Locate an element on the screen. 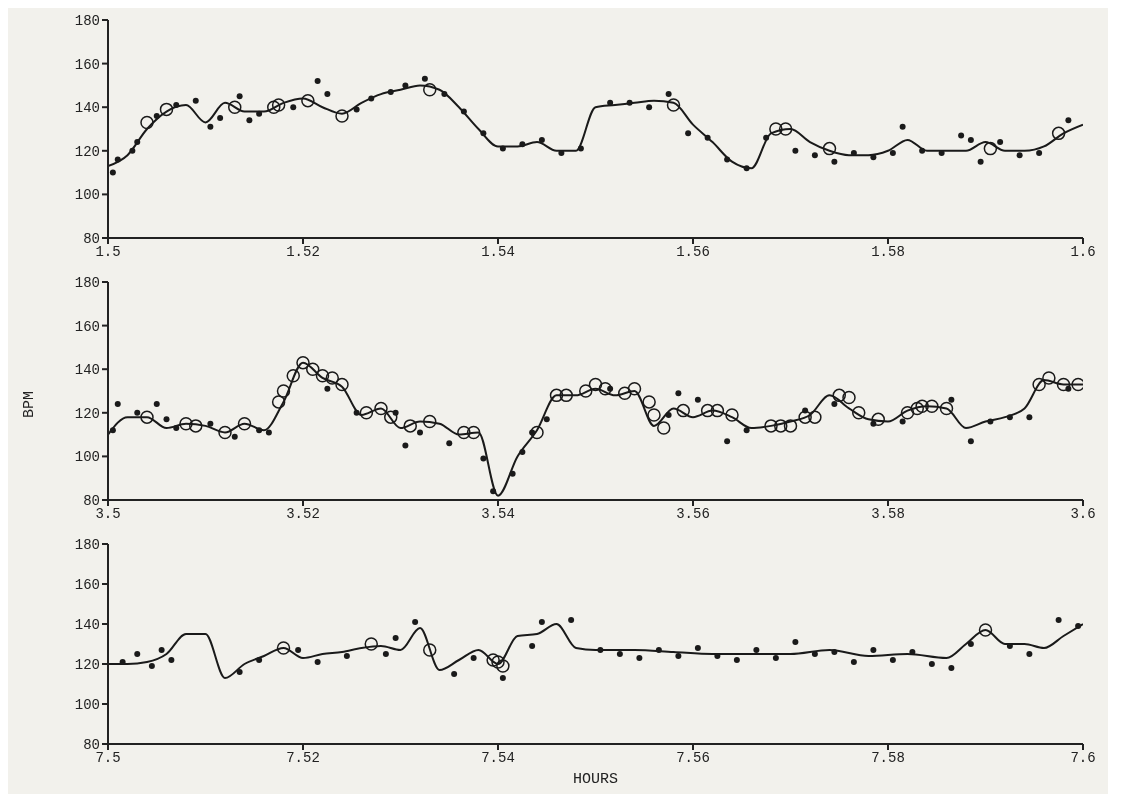  y-tick-label: 120 is located at coordinates (87, 664).